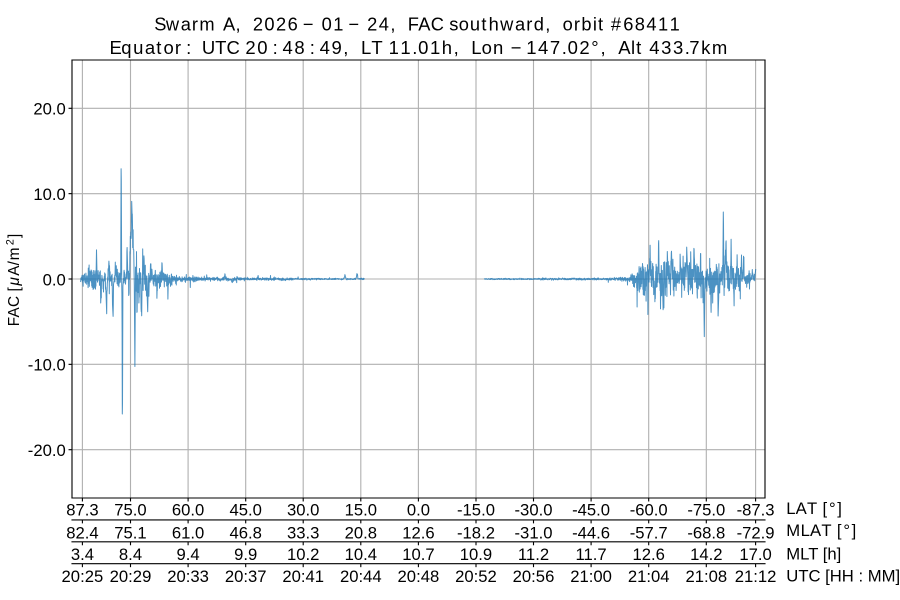  What do you see at coordinates (649, 532) in the screenshot?
I see `svg-text: -57.7` at bounding box center [649, 532].